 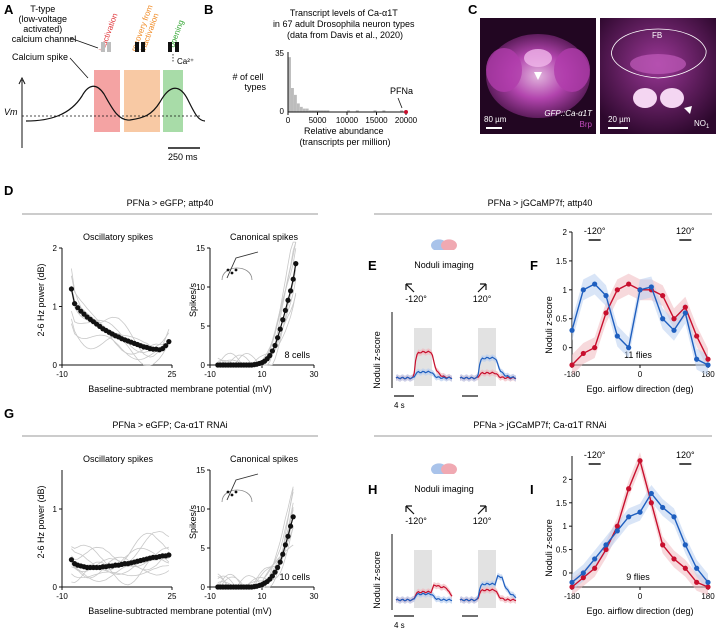 What do you see at coordinates (406, 112) in the screenshot?
I see `pfna-marker` at bounding box center [406, 112].